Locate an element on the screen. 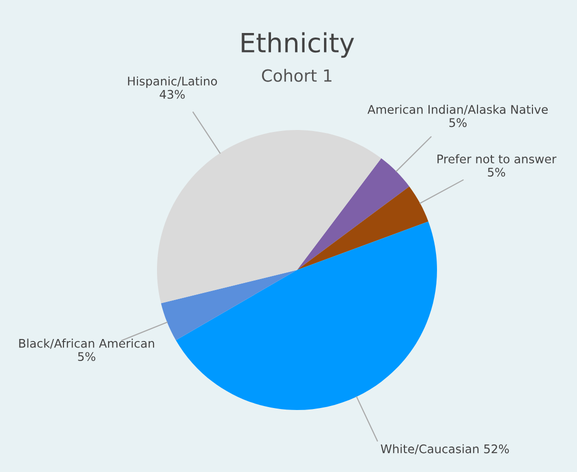 The height and width of the screenshot is (472, 577). slice-label: White/Caucasian 52% is located at coordinates (444, 449).